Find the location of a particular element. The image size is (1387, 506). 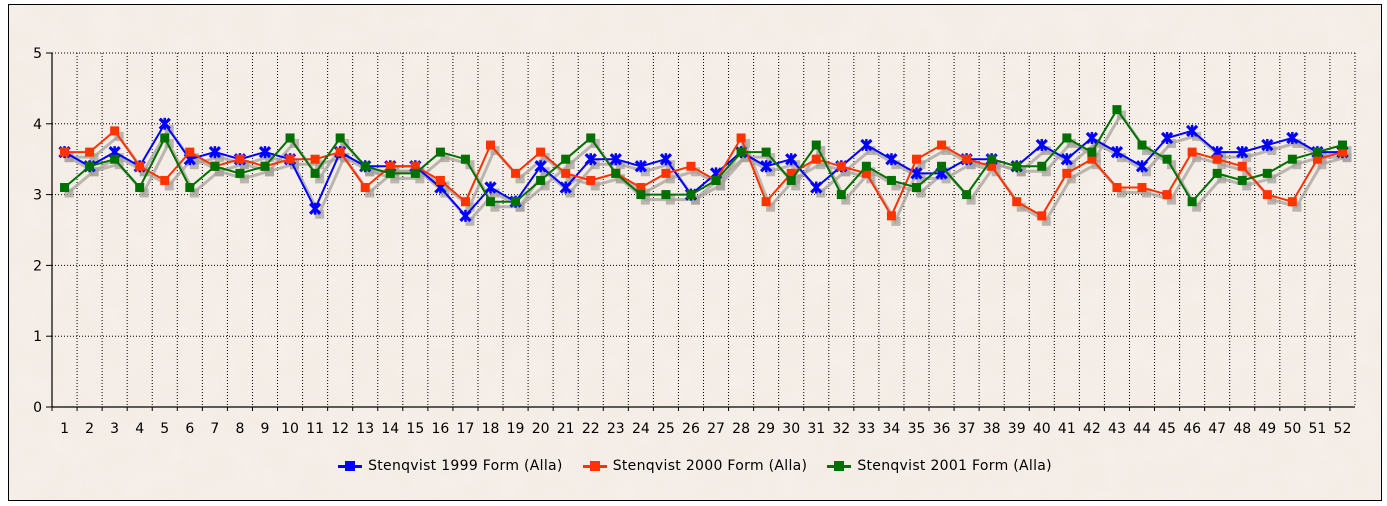

x-tick-label: 40 is located at coordinates (1042, 429).